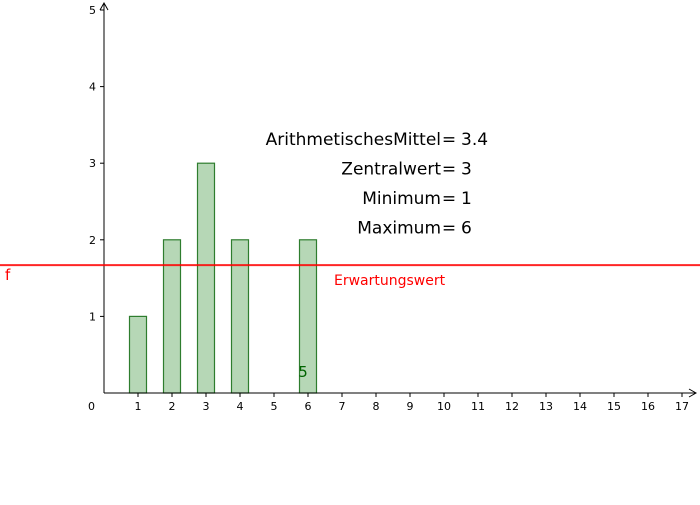  What do you see at coordinates (353, 140) in the screenshot?
I see `stat-name-arithmetischesmittel: ArithmetischesMittel` at bounding box center [353, 140].